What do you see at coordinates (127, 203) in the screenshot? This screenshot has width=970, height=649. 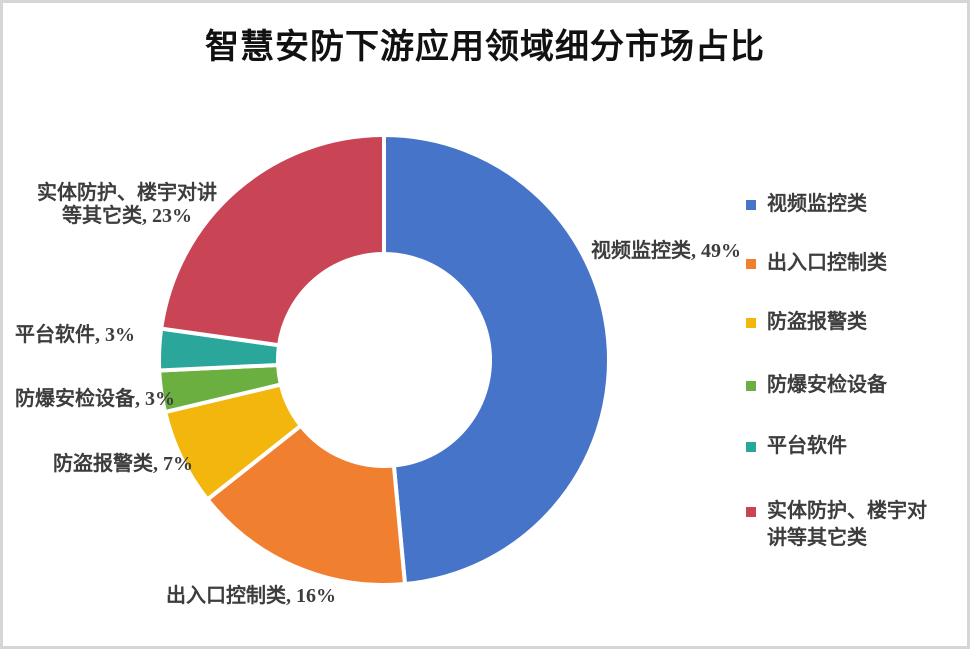 I see `data-label-5: 实体防护、楼宇对讲等其它类, 23%` at bounding box center [127, 203].